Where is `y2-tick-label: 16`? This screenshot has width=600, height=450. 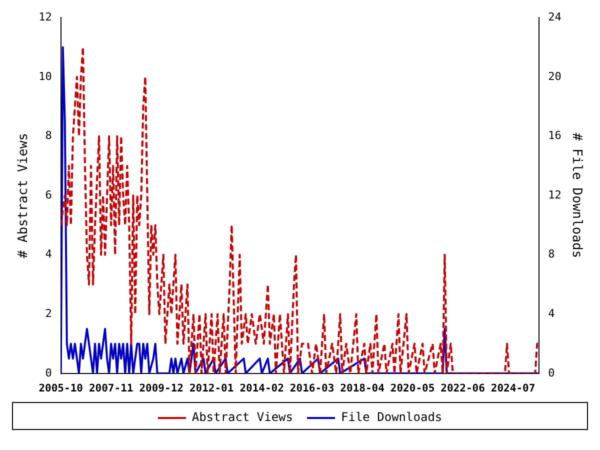
y2-tick-label: 16 is located at coordinates (555, 135).